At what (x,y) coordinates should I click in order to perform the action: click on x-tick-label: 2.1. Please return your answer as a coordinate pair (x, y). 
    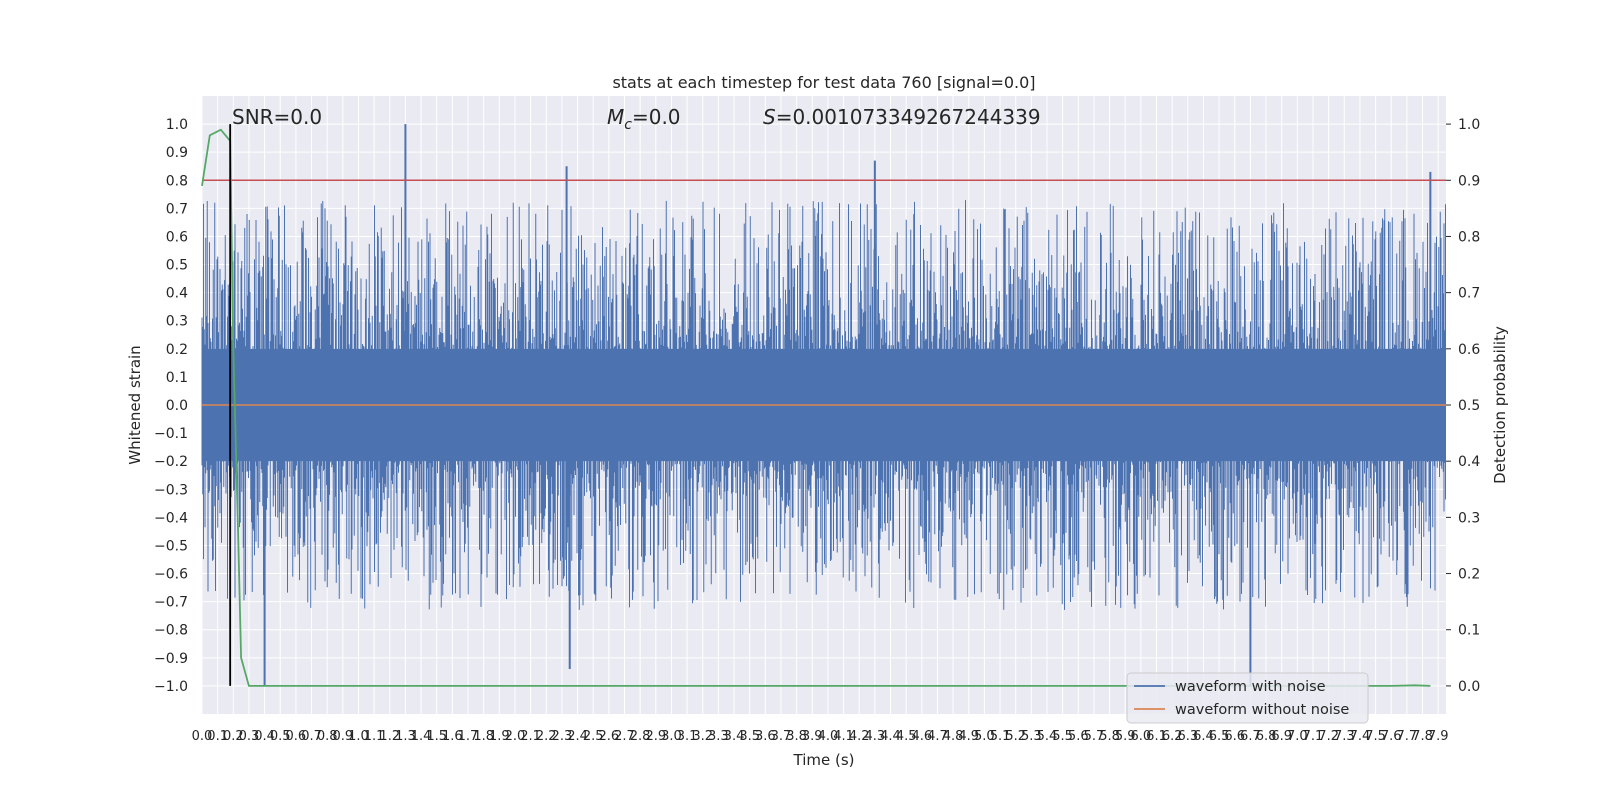
    Looking at the image, I should click on (530, 736).